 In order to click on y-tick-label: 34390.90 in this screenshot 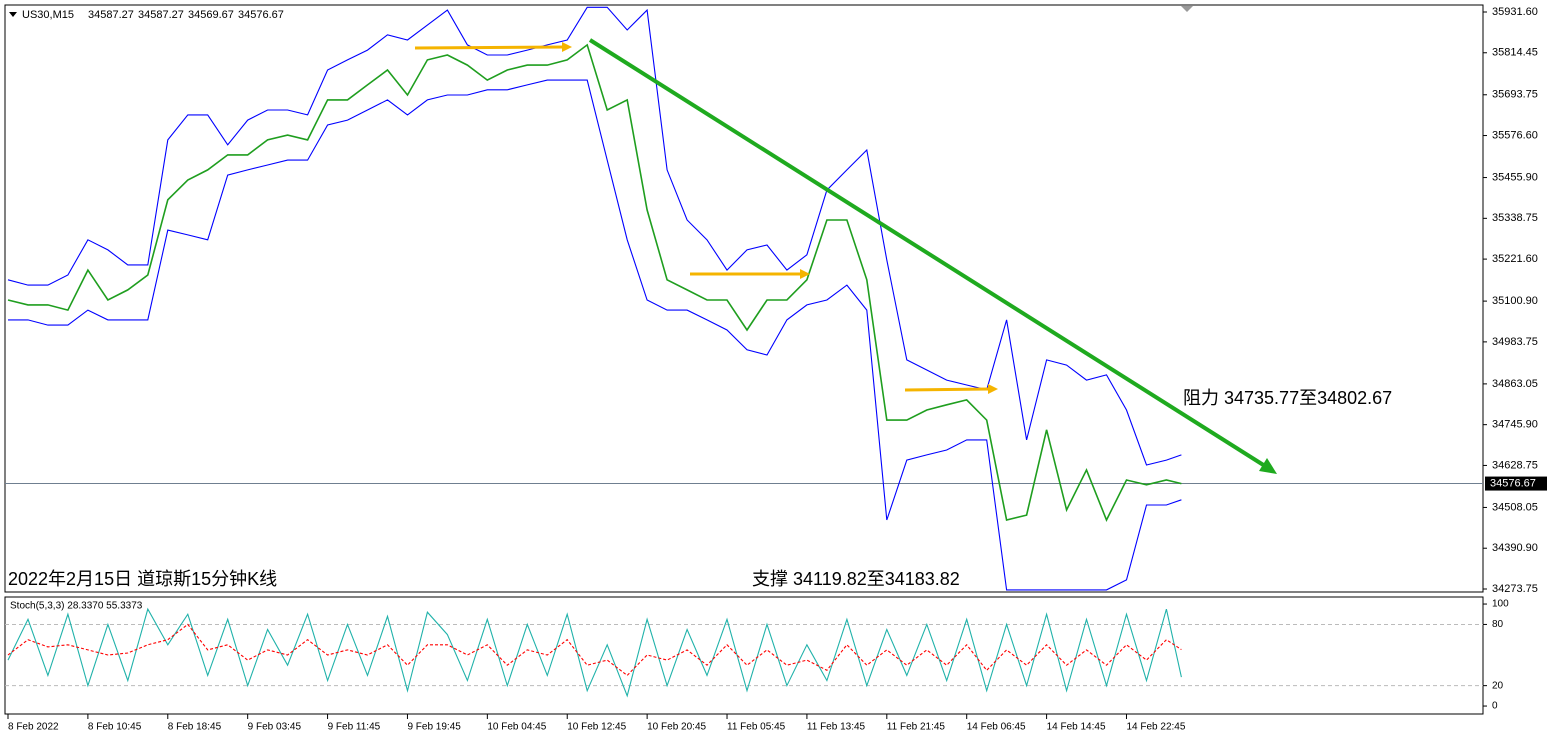, I will do `click(1515, 548)`.